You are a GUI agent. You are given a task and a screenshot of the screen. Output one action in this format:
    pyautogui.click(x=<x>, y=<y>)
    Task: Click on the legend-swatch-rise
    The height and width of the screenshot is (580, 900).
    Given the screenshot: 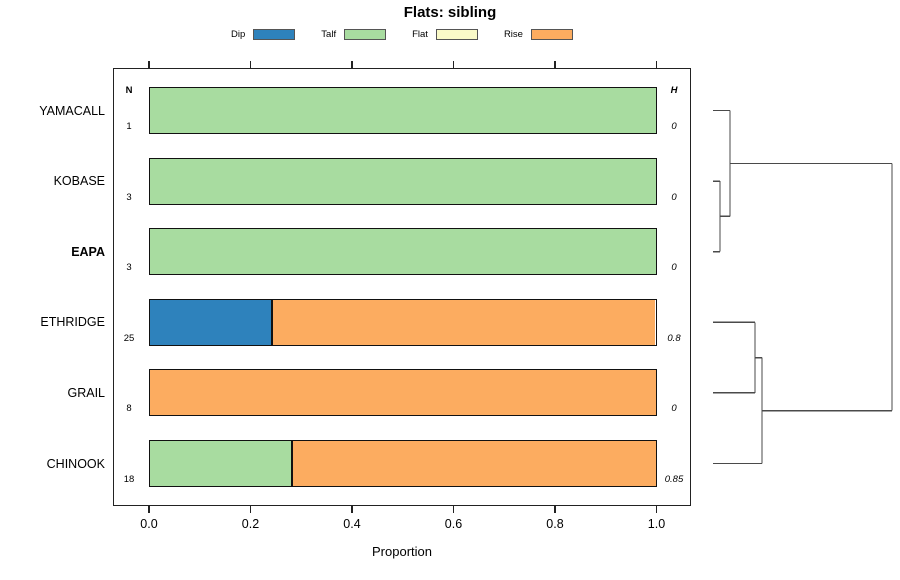 What is the action you would take?
    pyautogui.click(x=551, y=34)
    